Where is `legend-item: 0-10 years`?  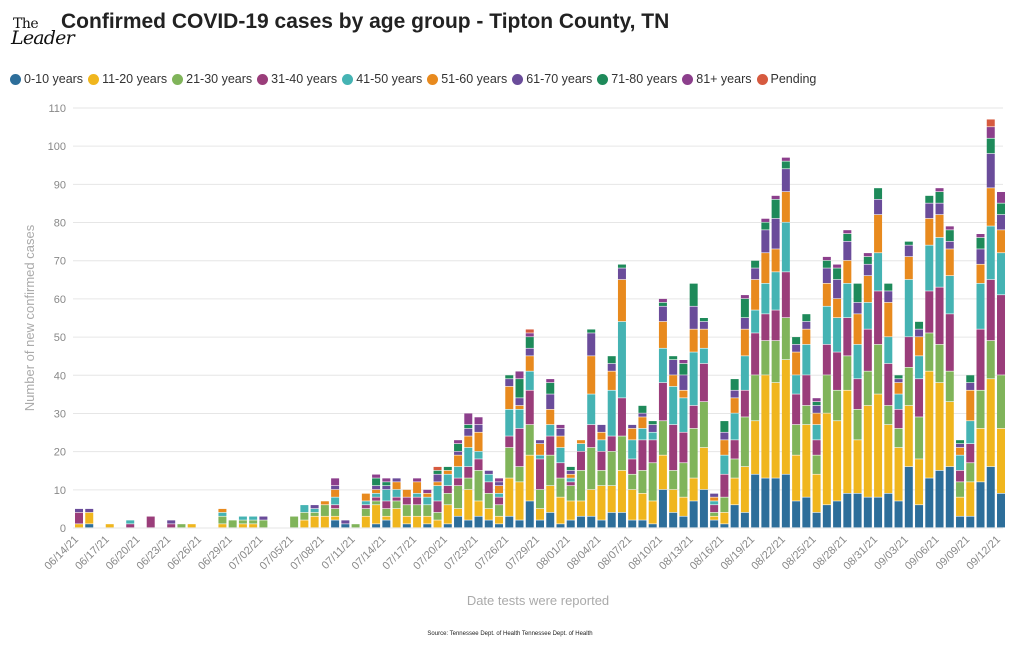 legend-item: 0-10 years is located at coordinates (46, 79).